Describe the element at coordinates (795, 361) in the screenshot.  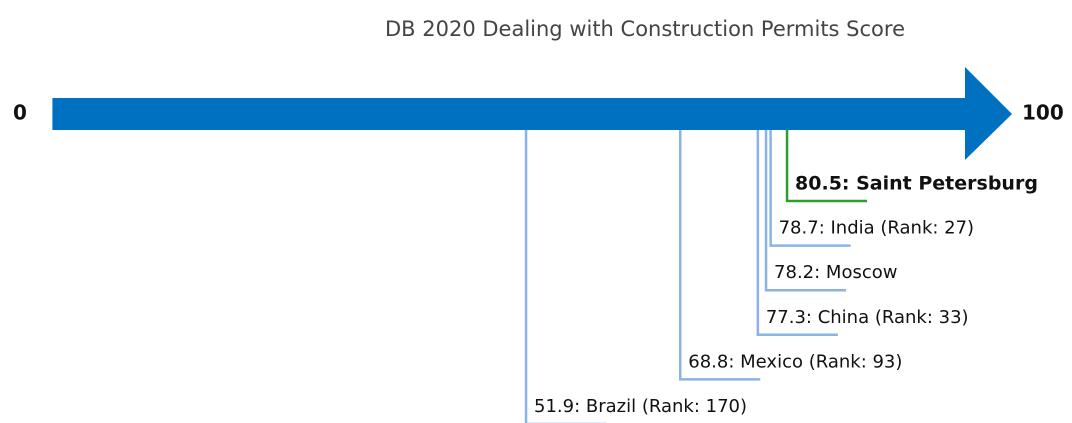
I see `marker-label: 68.8: Mexico (Rank: 93)` at that location.